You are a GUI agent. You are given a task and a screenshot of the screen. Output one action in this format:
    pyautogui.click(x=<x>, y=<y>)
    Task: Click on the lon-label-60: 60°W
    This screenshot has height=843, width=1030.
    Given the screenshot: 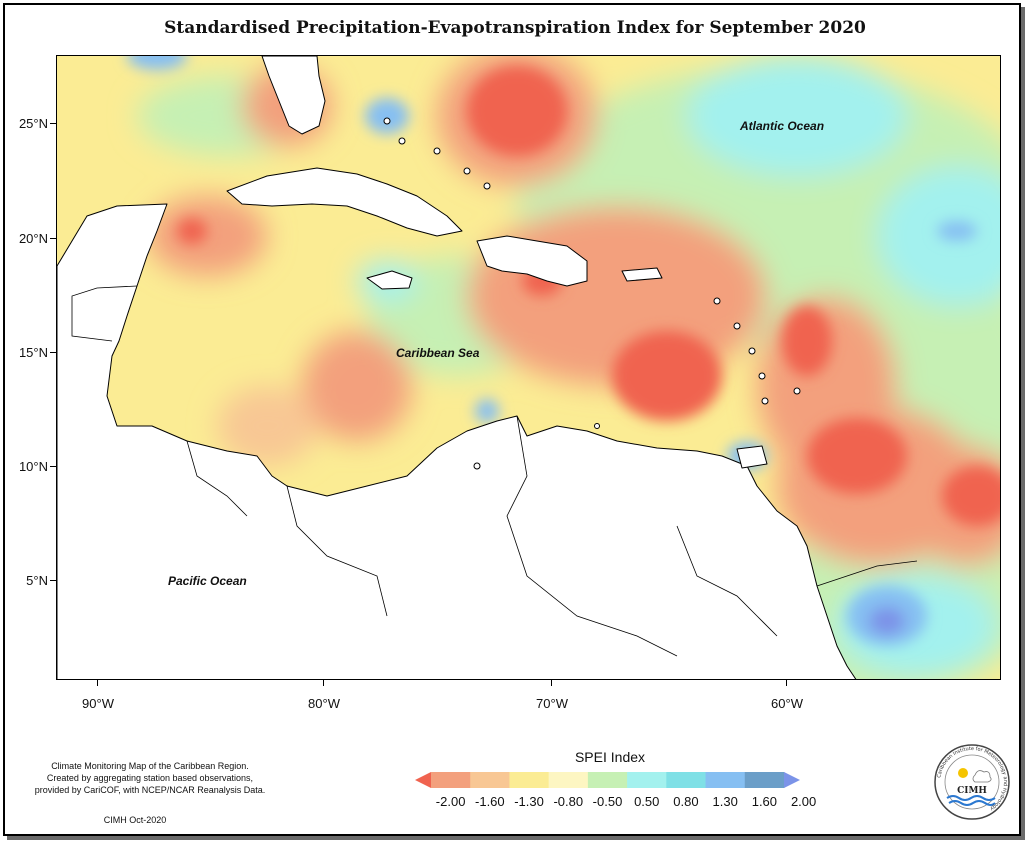 What is the action you would take?
    pyautogui.click(x=787, y=703)
    